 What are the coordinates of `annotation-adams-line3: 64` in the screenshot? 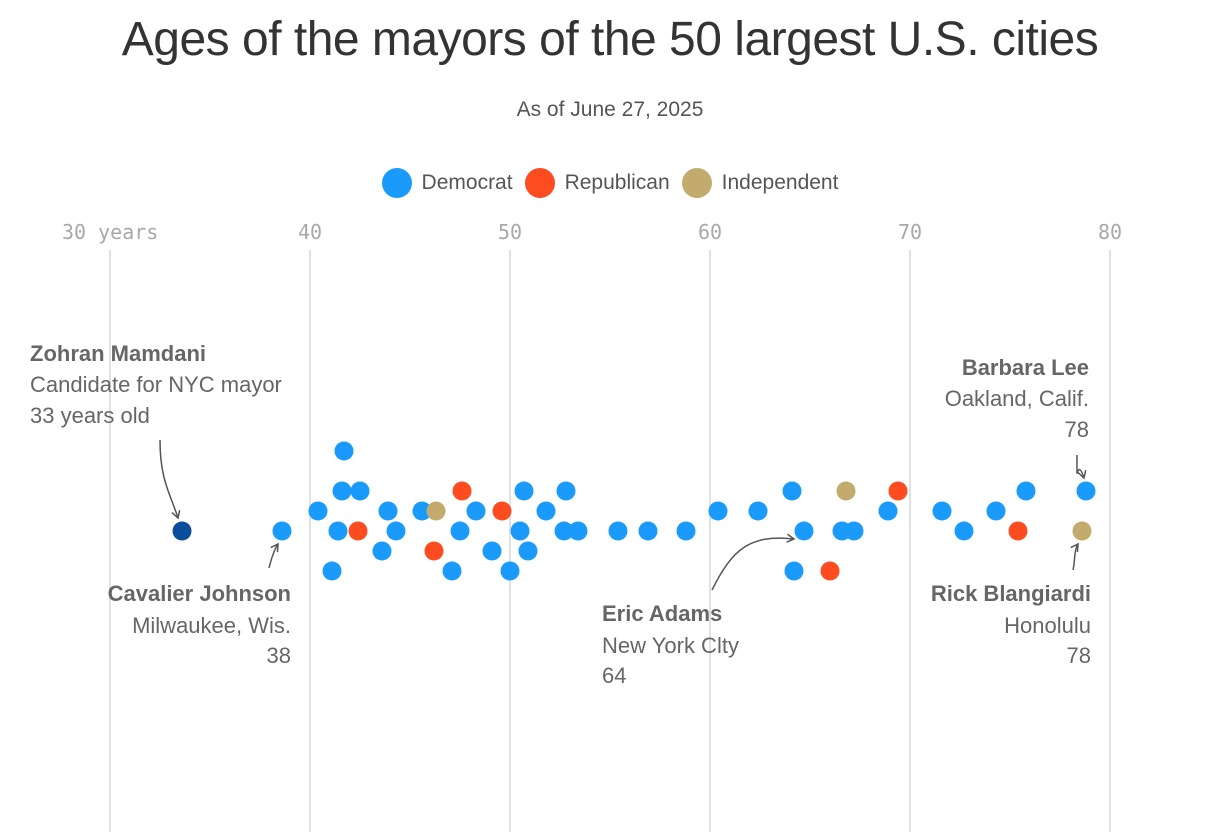 It's located at (614, 675).